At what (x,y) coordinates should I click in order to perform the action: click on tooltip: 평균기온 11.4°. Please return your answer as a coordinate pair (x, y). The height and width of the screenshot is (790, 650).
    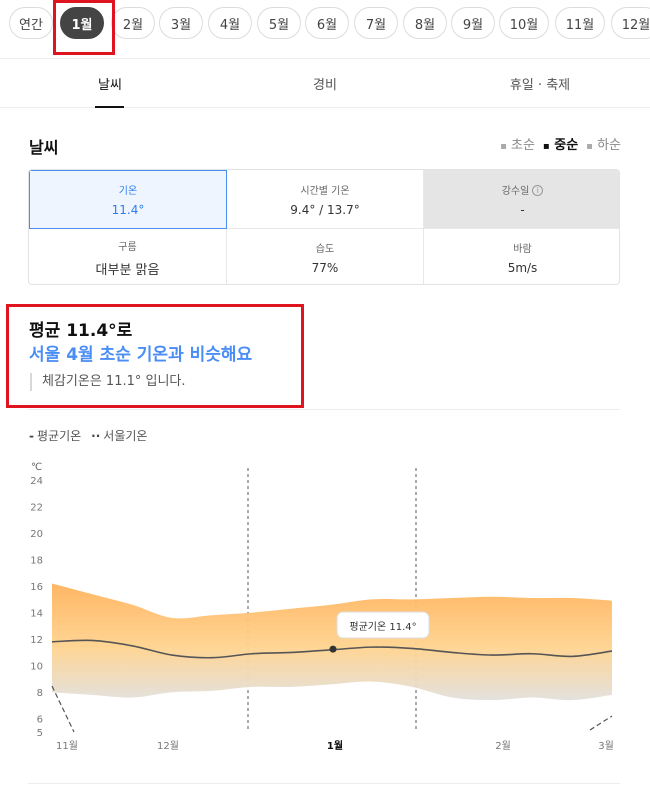
    Looking at the image, I should click on (383, 625).